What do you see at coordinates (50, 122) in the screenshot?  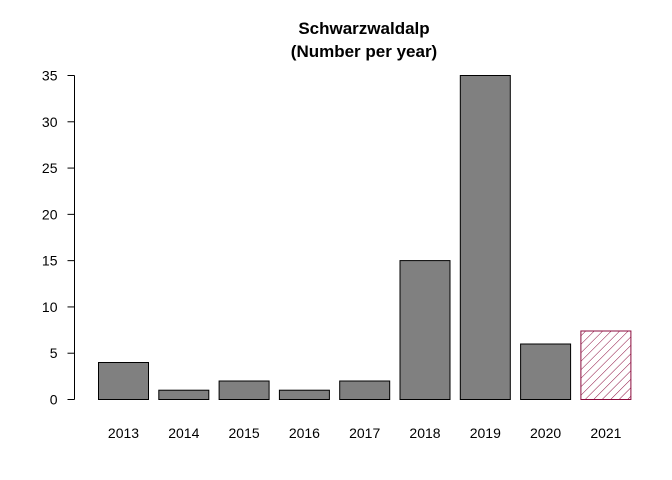 I see `y-tick-label: 30` at bounding box center [50, 122].